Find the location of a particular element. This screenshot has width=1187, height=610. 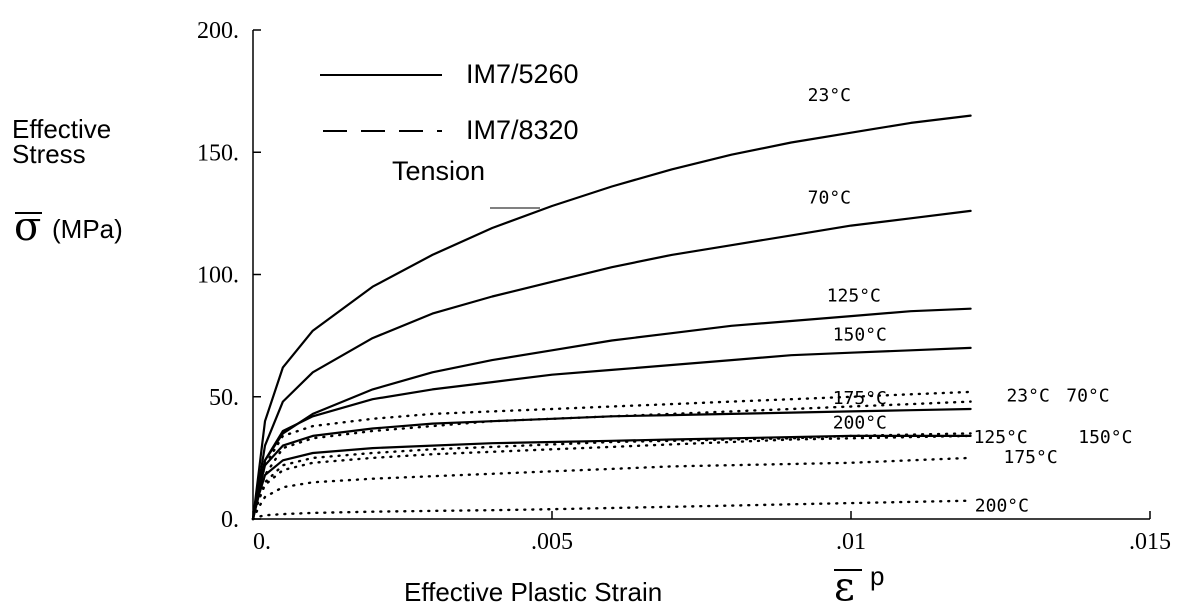

legend: IM7/5260 IM7/8320 Tension is located at coordinates (449, 134).